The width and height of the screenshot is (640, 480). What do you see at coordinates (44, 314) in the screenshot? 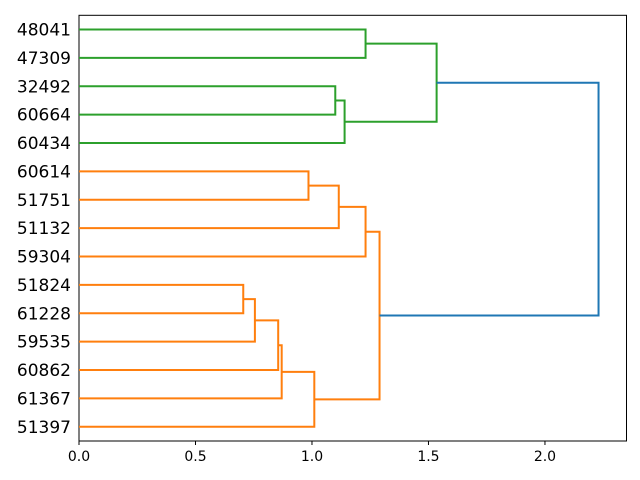
I see `leaf-label-61228: 61228` at bounding box center [44, 314].